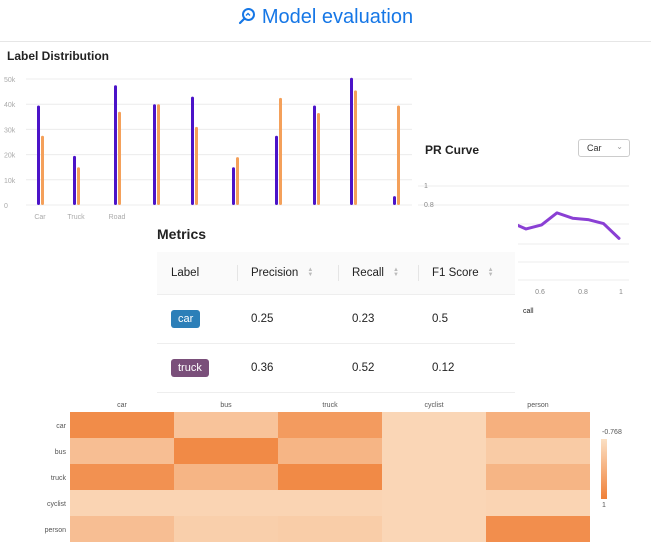  What do you see at coordinates (466, 319) in the screenshot?
I see `f1-cell: 0.5` at bounding box center [466, 319].